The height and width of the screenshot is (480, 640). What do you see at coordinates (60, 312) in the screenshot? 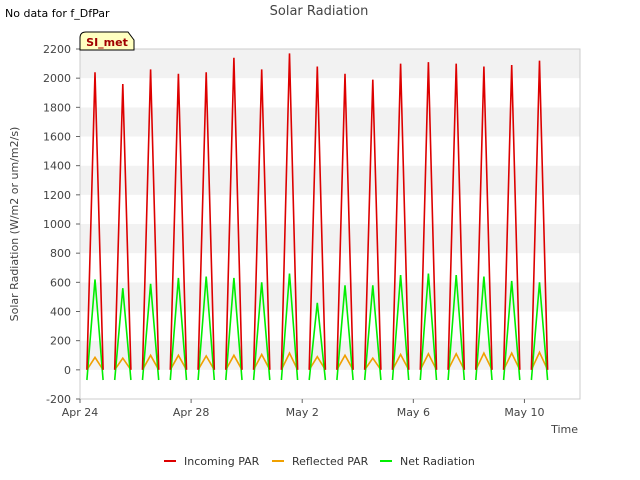
I see `y-tick-label: 400` at bounding box center [60, 312].